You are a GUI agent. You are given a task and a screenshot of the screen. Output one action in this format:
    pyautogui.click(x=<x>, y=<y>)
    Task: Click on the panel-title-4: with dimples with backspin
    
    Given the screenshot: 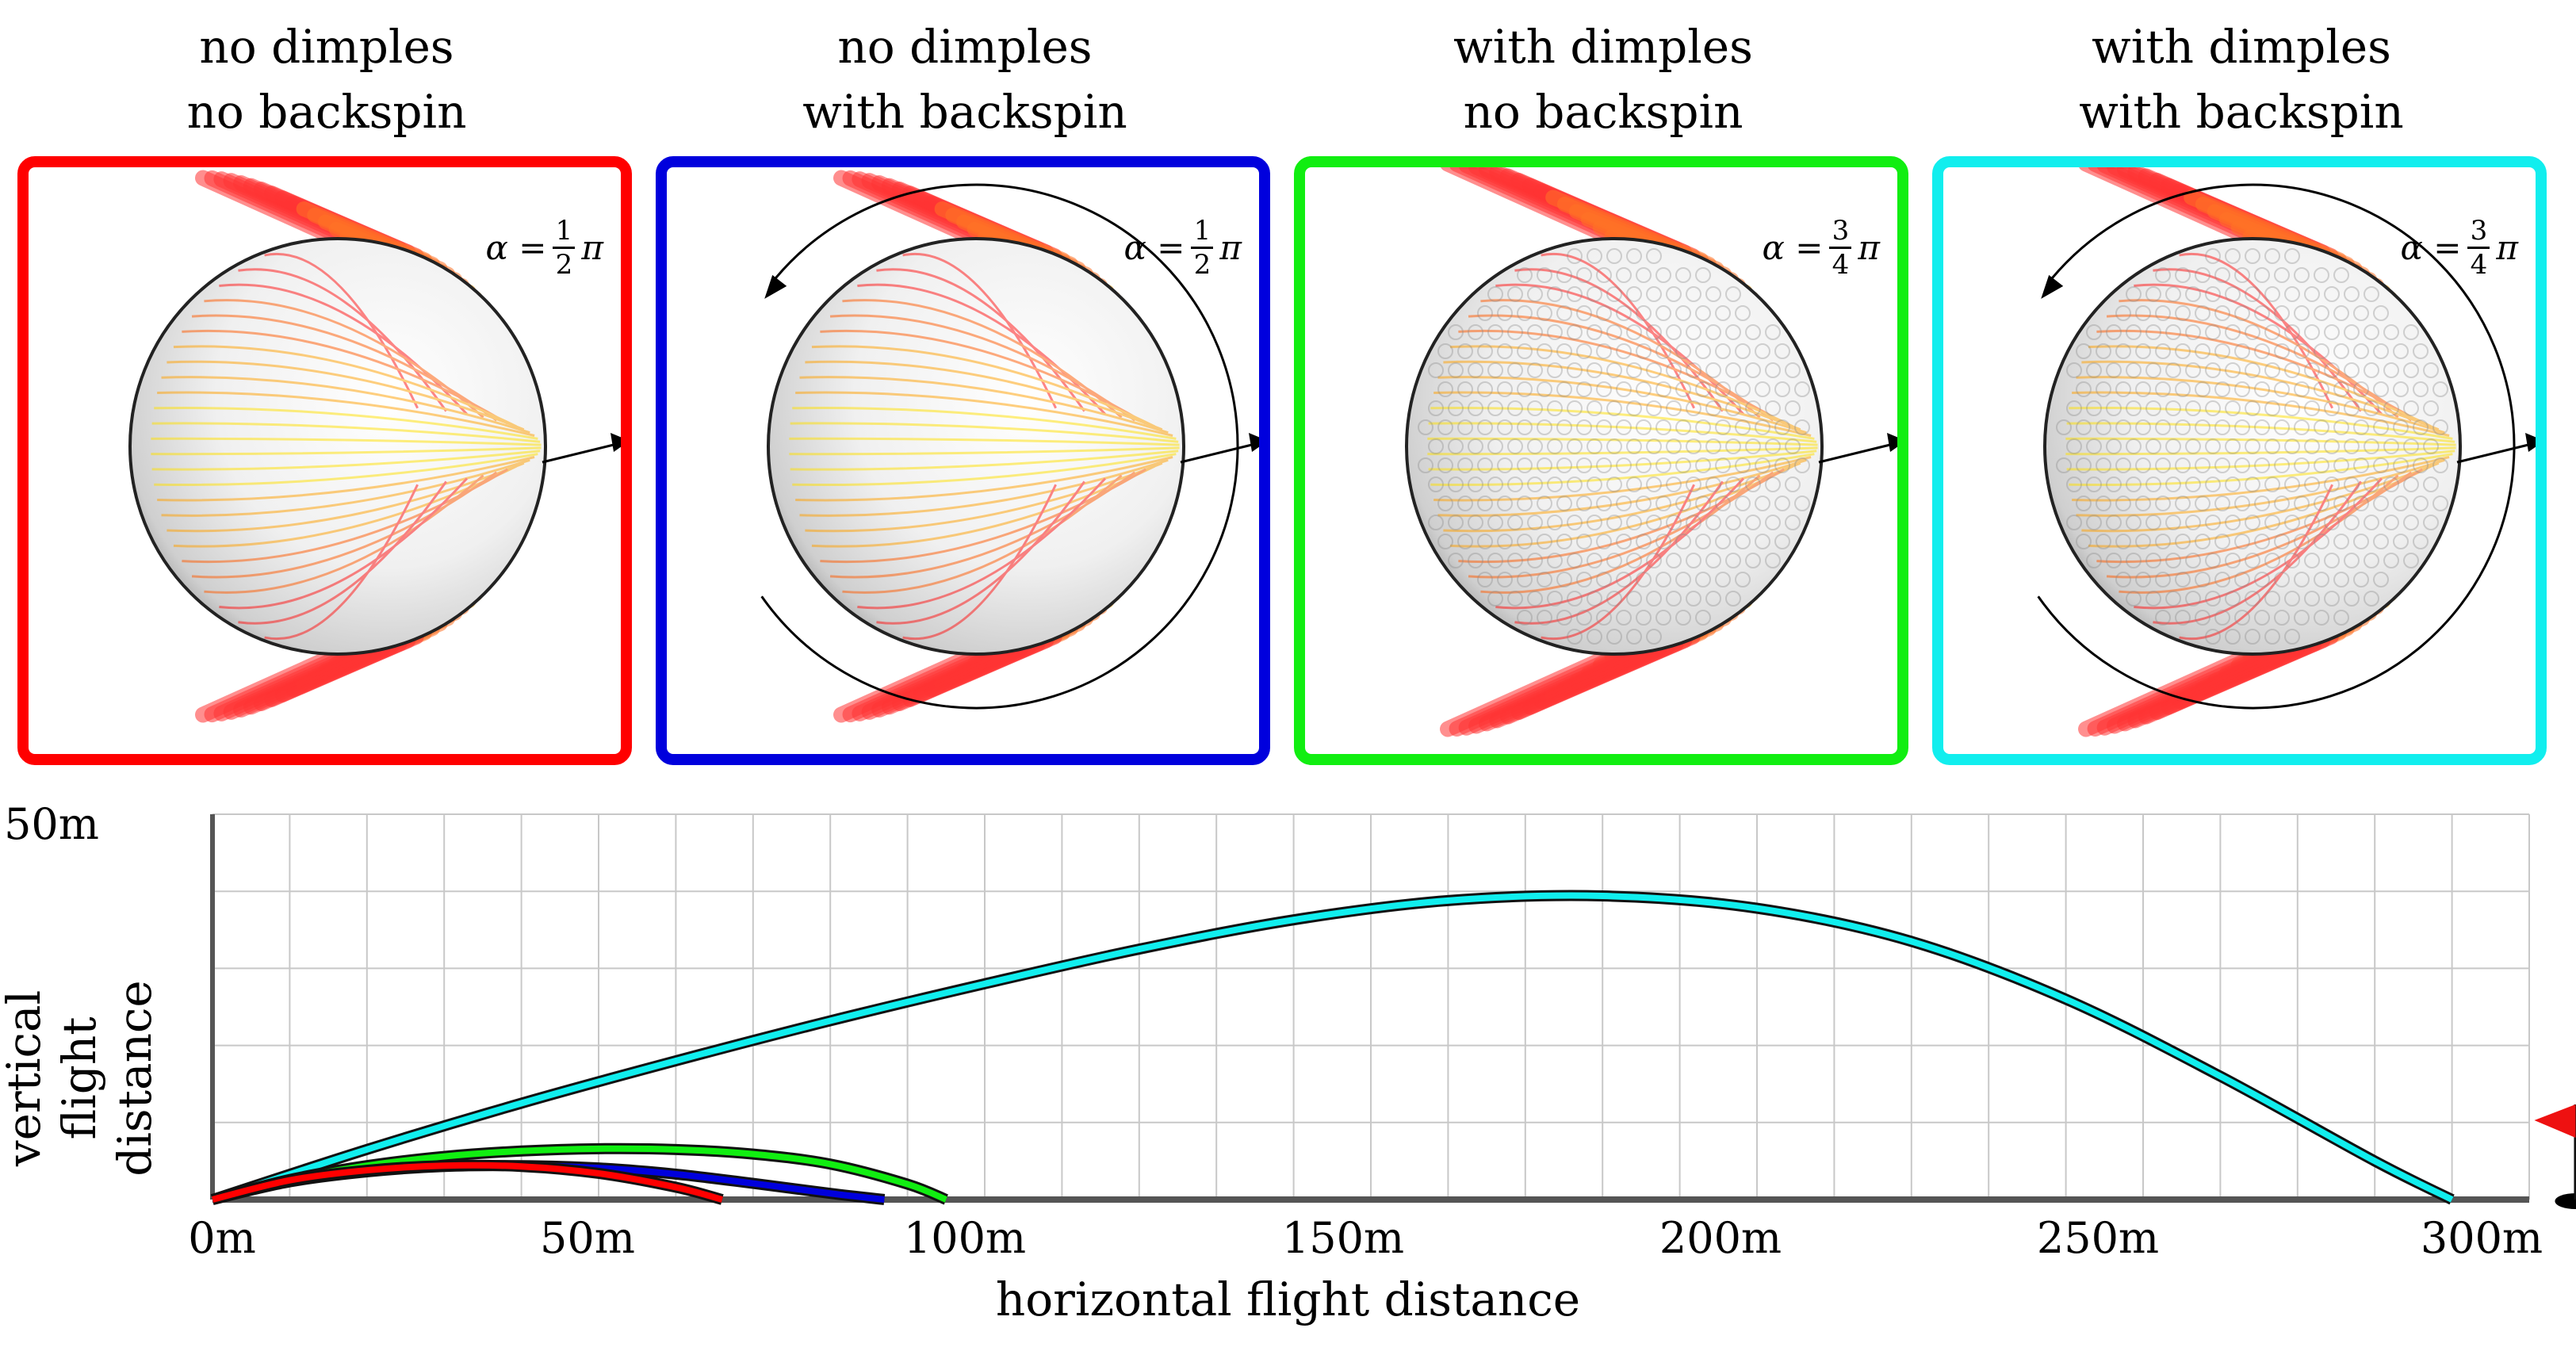 What is the action you would take?
    pyautogui.click(x=2241, y=79)
    